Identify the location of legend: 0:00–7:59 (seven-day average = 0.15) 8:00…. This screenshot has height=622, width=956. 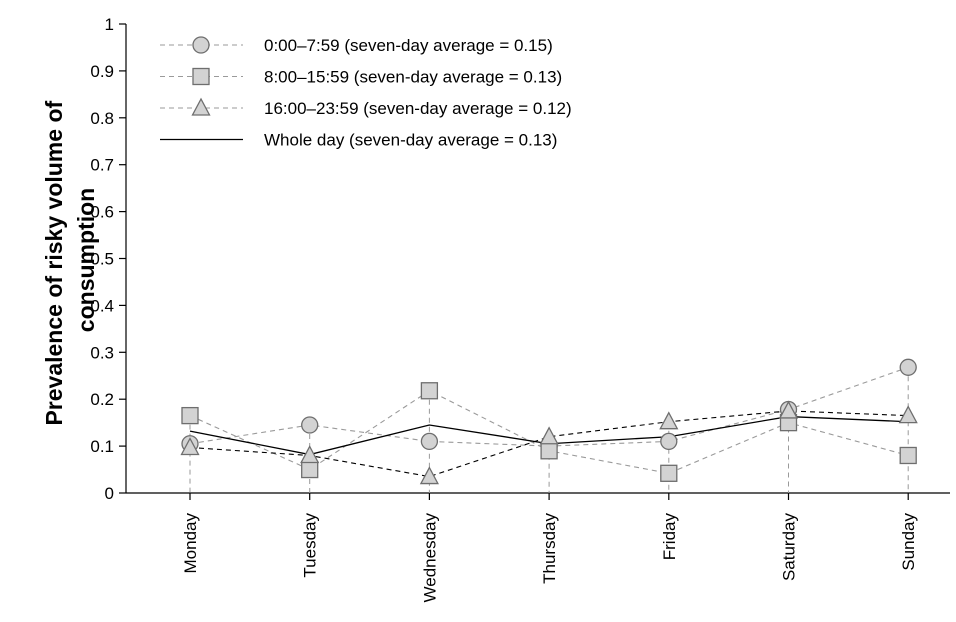
(366, 93).